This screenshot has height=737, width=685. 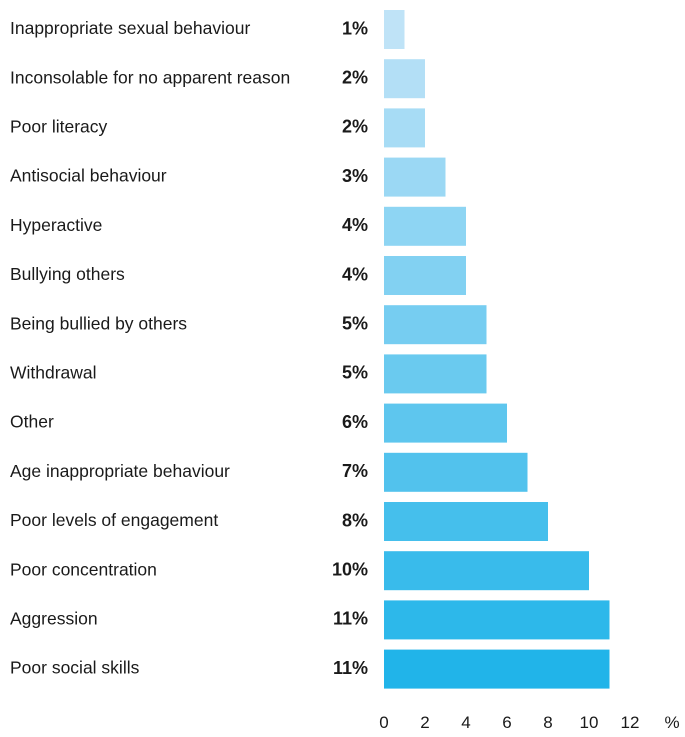 I want to click on x-axis: 0 2 4 6 8 10 12%, so click(x=529, y=722).